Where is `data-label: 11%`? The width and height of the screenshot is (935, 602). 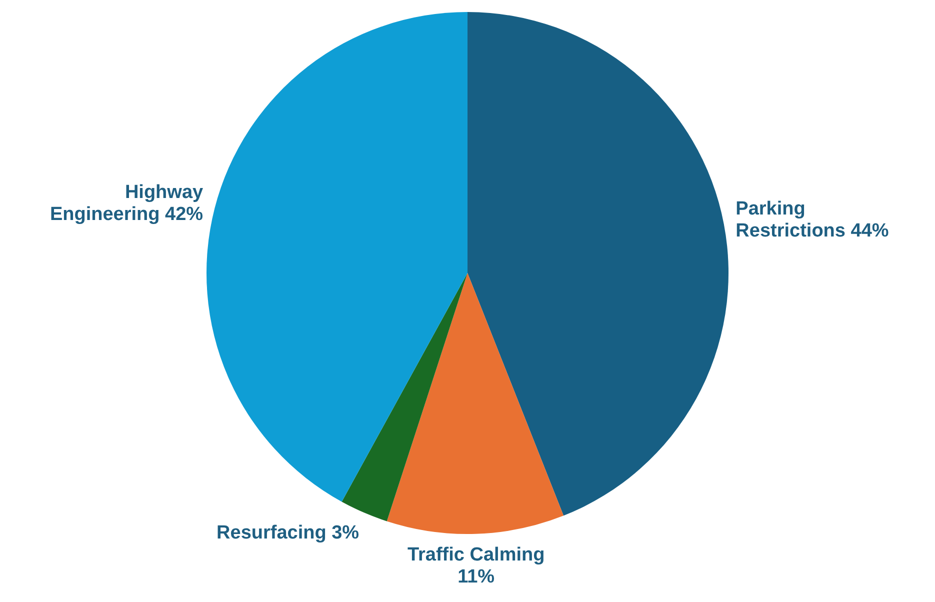
data-label: 11% is located at coordinates (476, 577).